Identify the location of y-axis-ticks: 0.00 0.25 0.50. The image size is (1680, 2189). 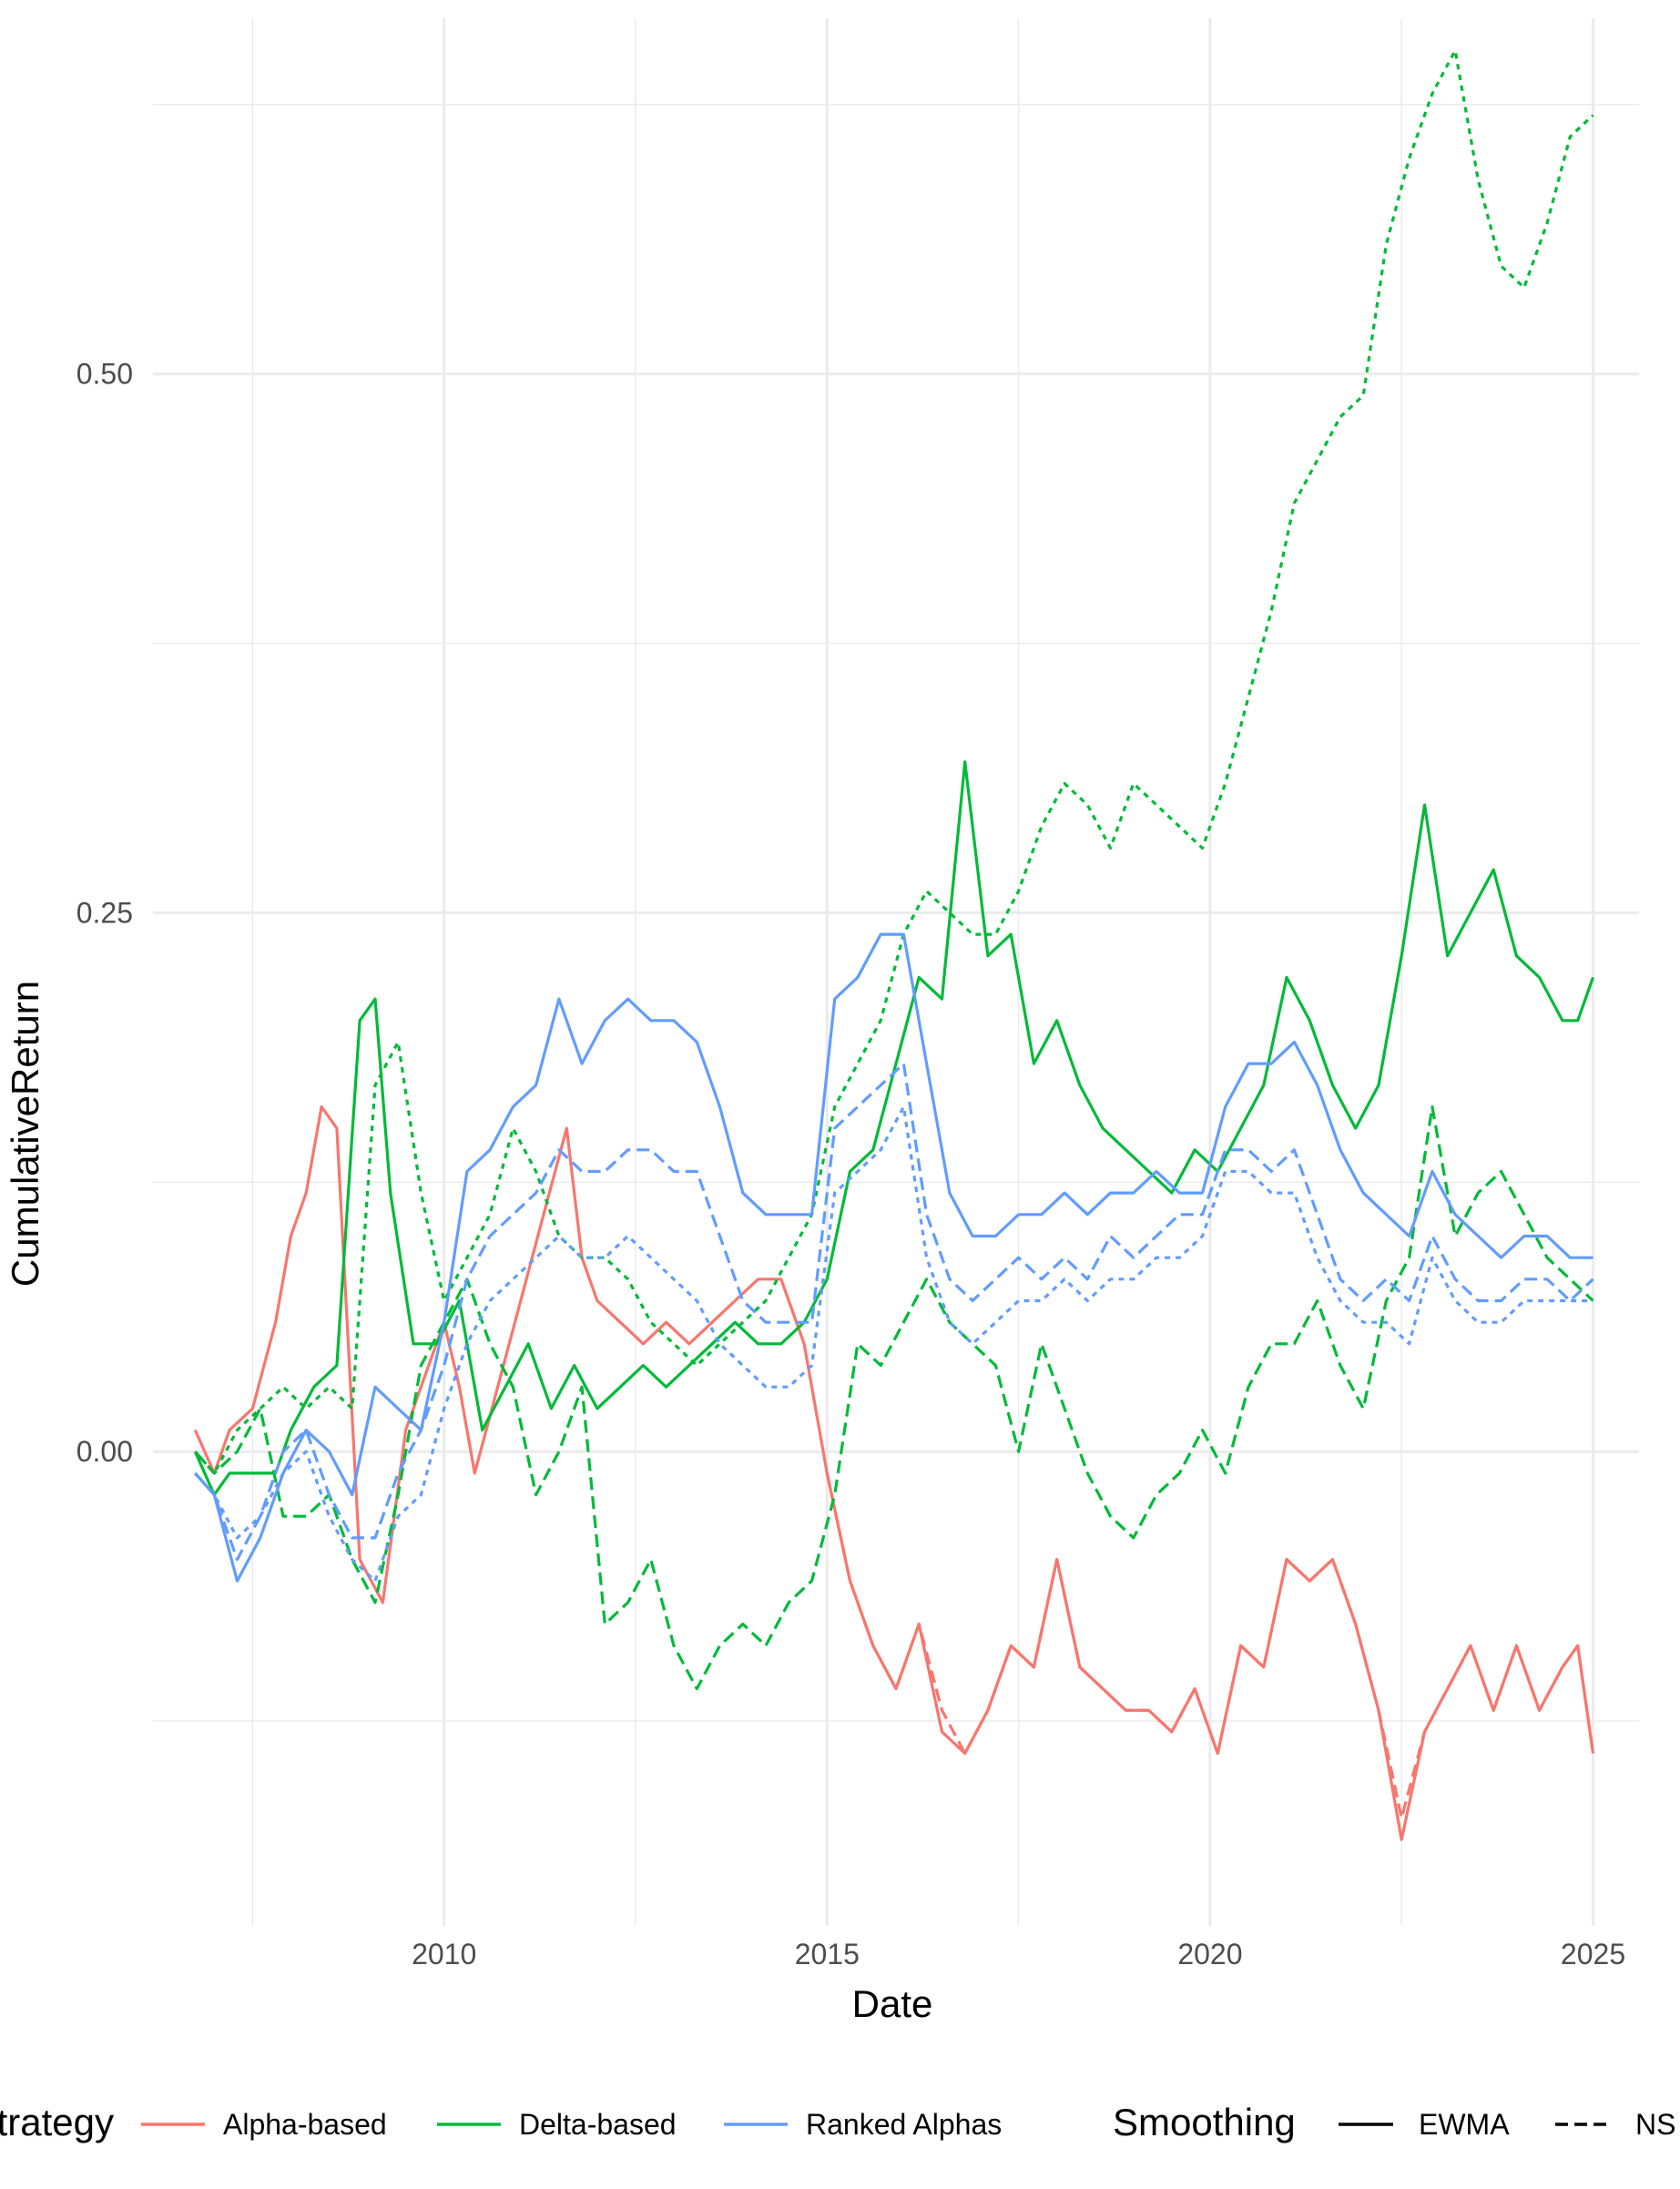
(104, 913).